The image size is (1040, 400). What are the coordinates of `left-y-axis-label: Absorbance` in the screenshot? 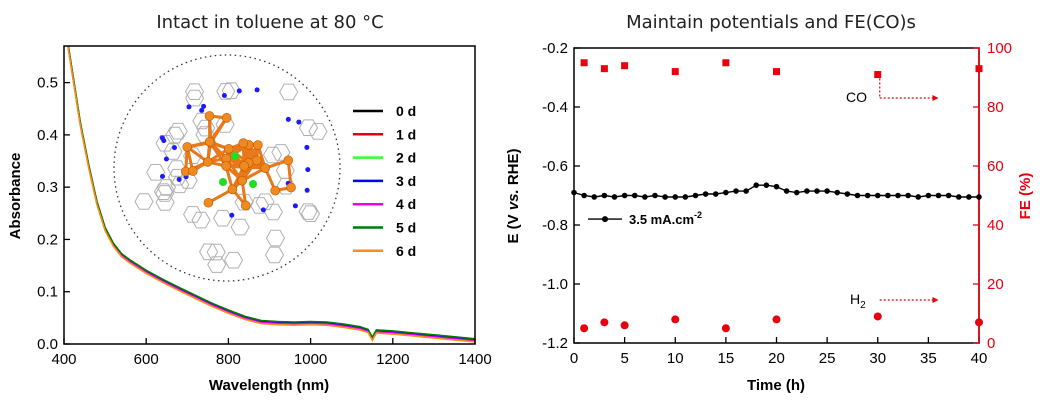 It's located at (15, 196).